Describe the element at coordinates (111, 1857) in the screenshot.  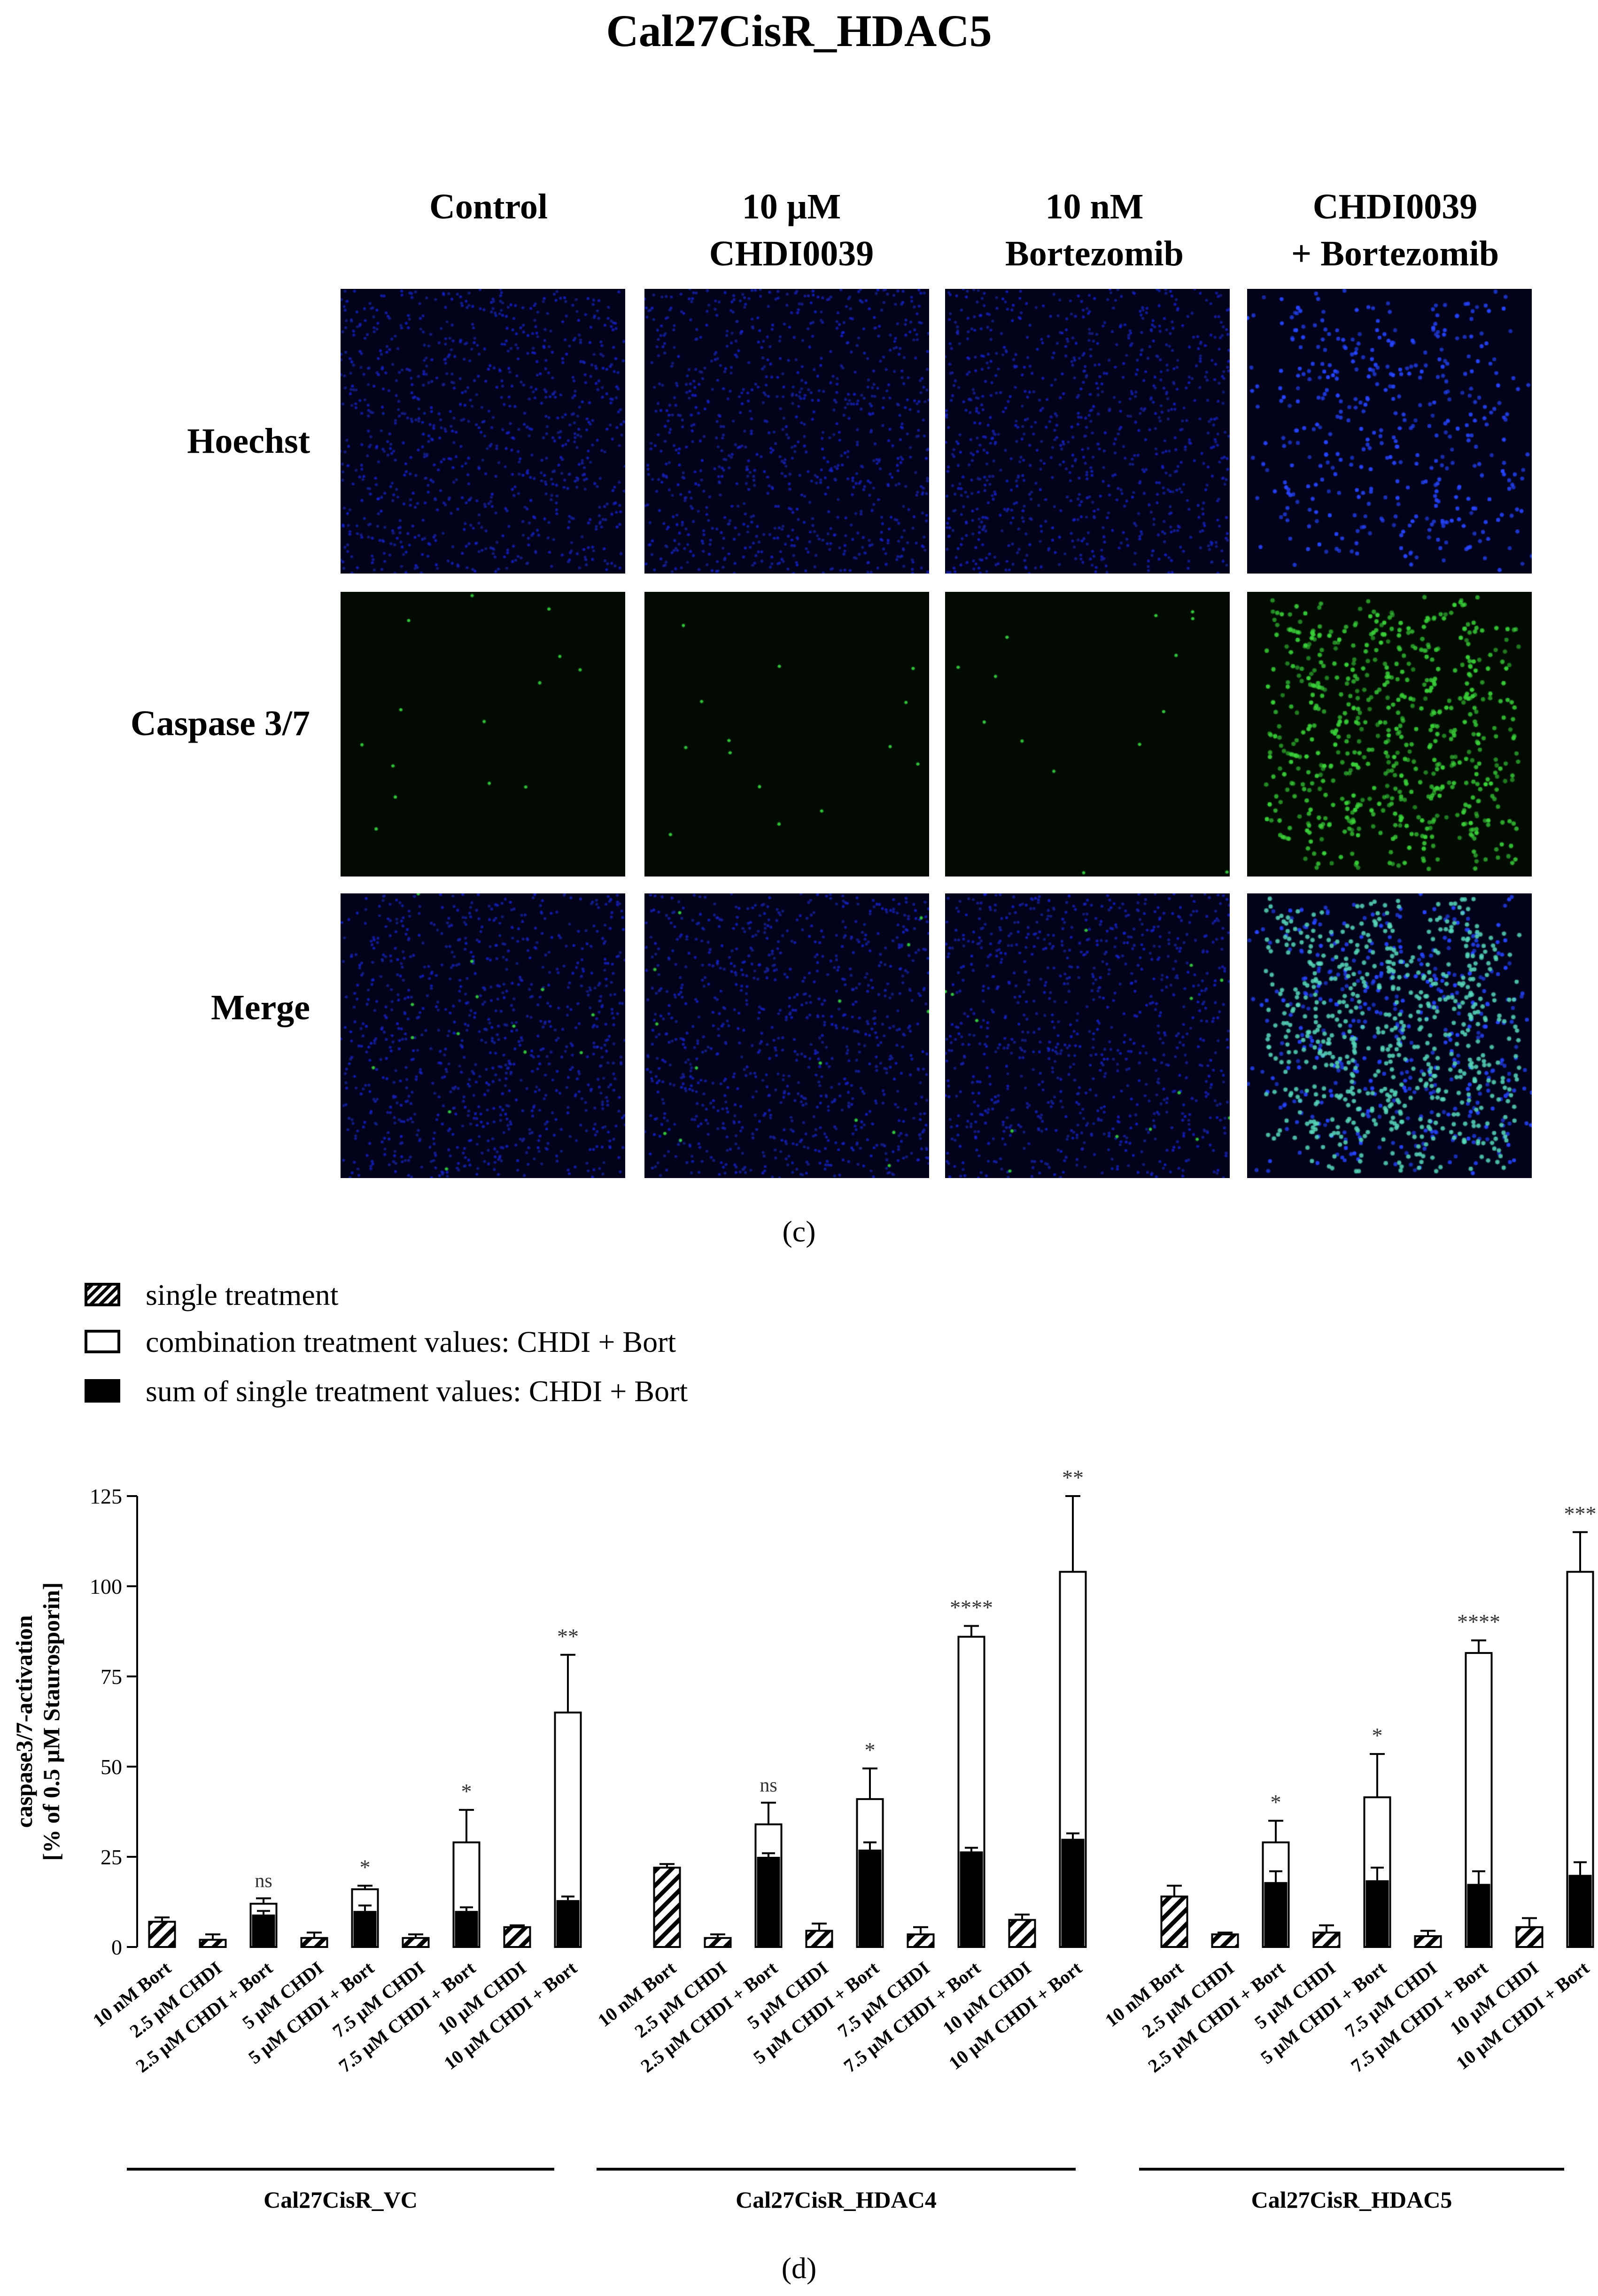
I see `y-tick-label: 25` at that location.